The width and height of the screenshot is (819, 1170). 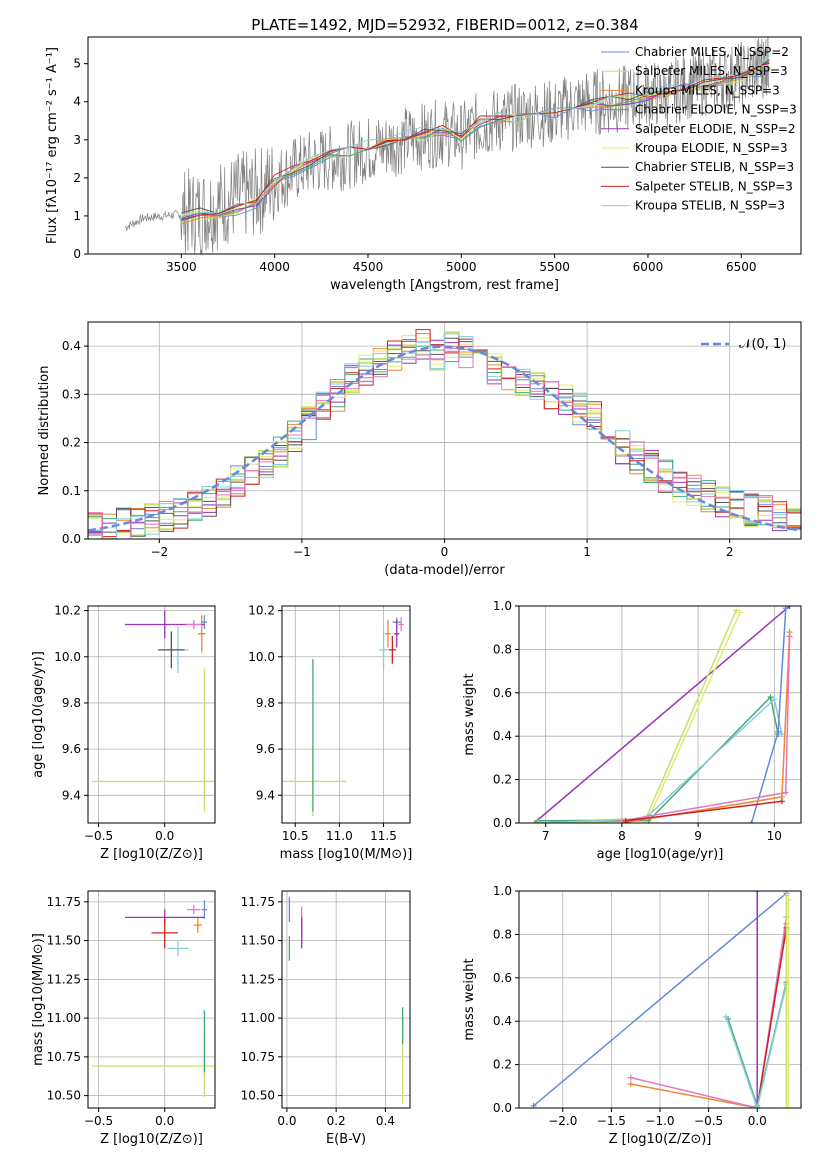 What do you see at coordinates (502, 649) in the screenshot?
I see `y-tick-label: 0.8` at bounding box center [502, 649].